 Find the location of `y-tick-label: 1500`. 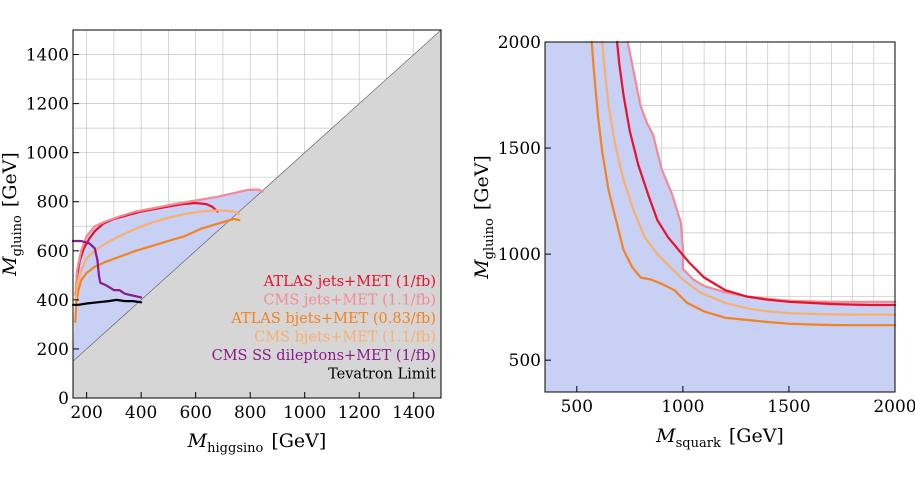

y-tick-label: 1500 is located at coordinates (519, 149).